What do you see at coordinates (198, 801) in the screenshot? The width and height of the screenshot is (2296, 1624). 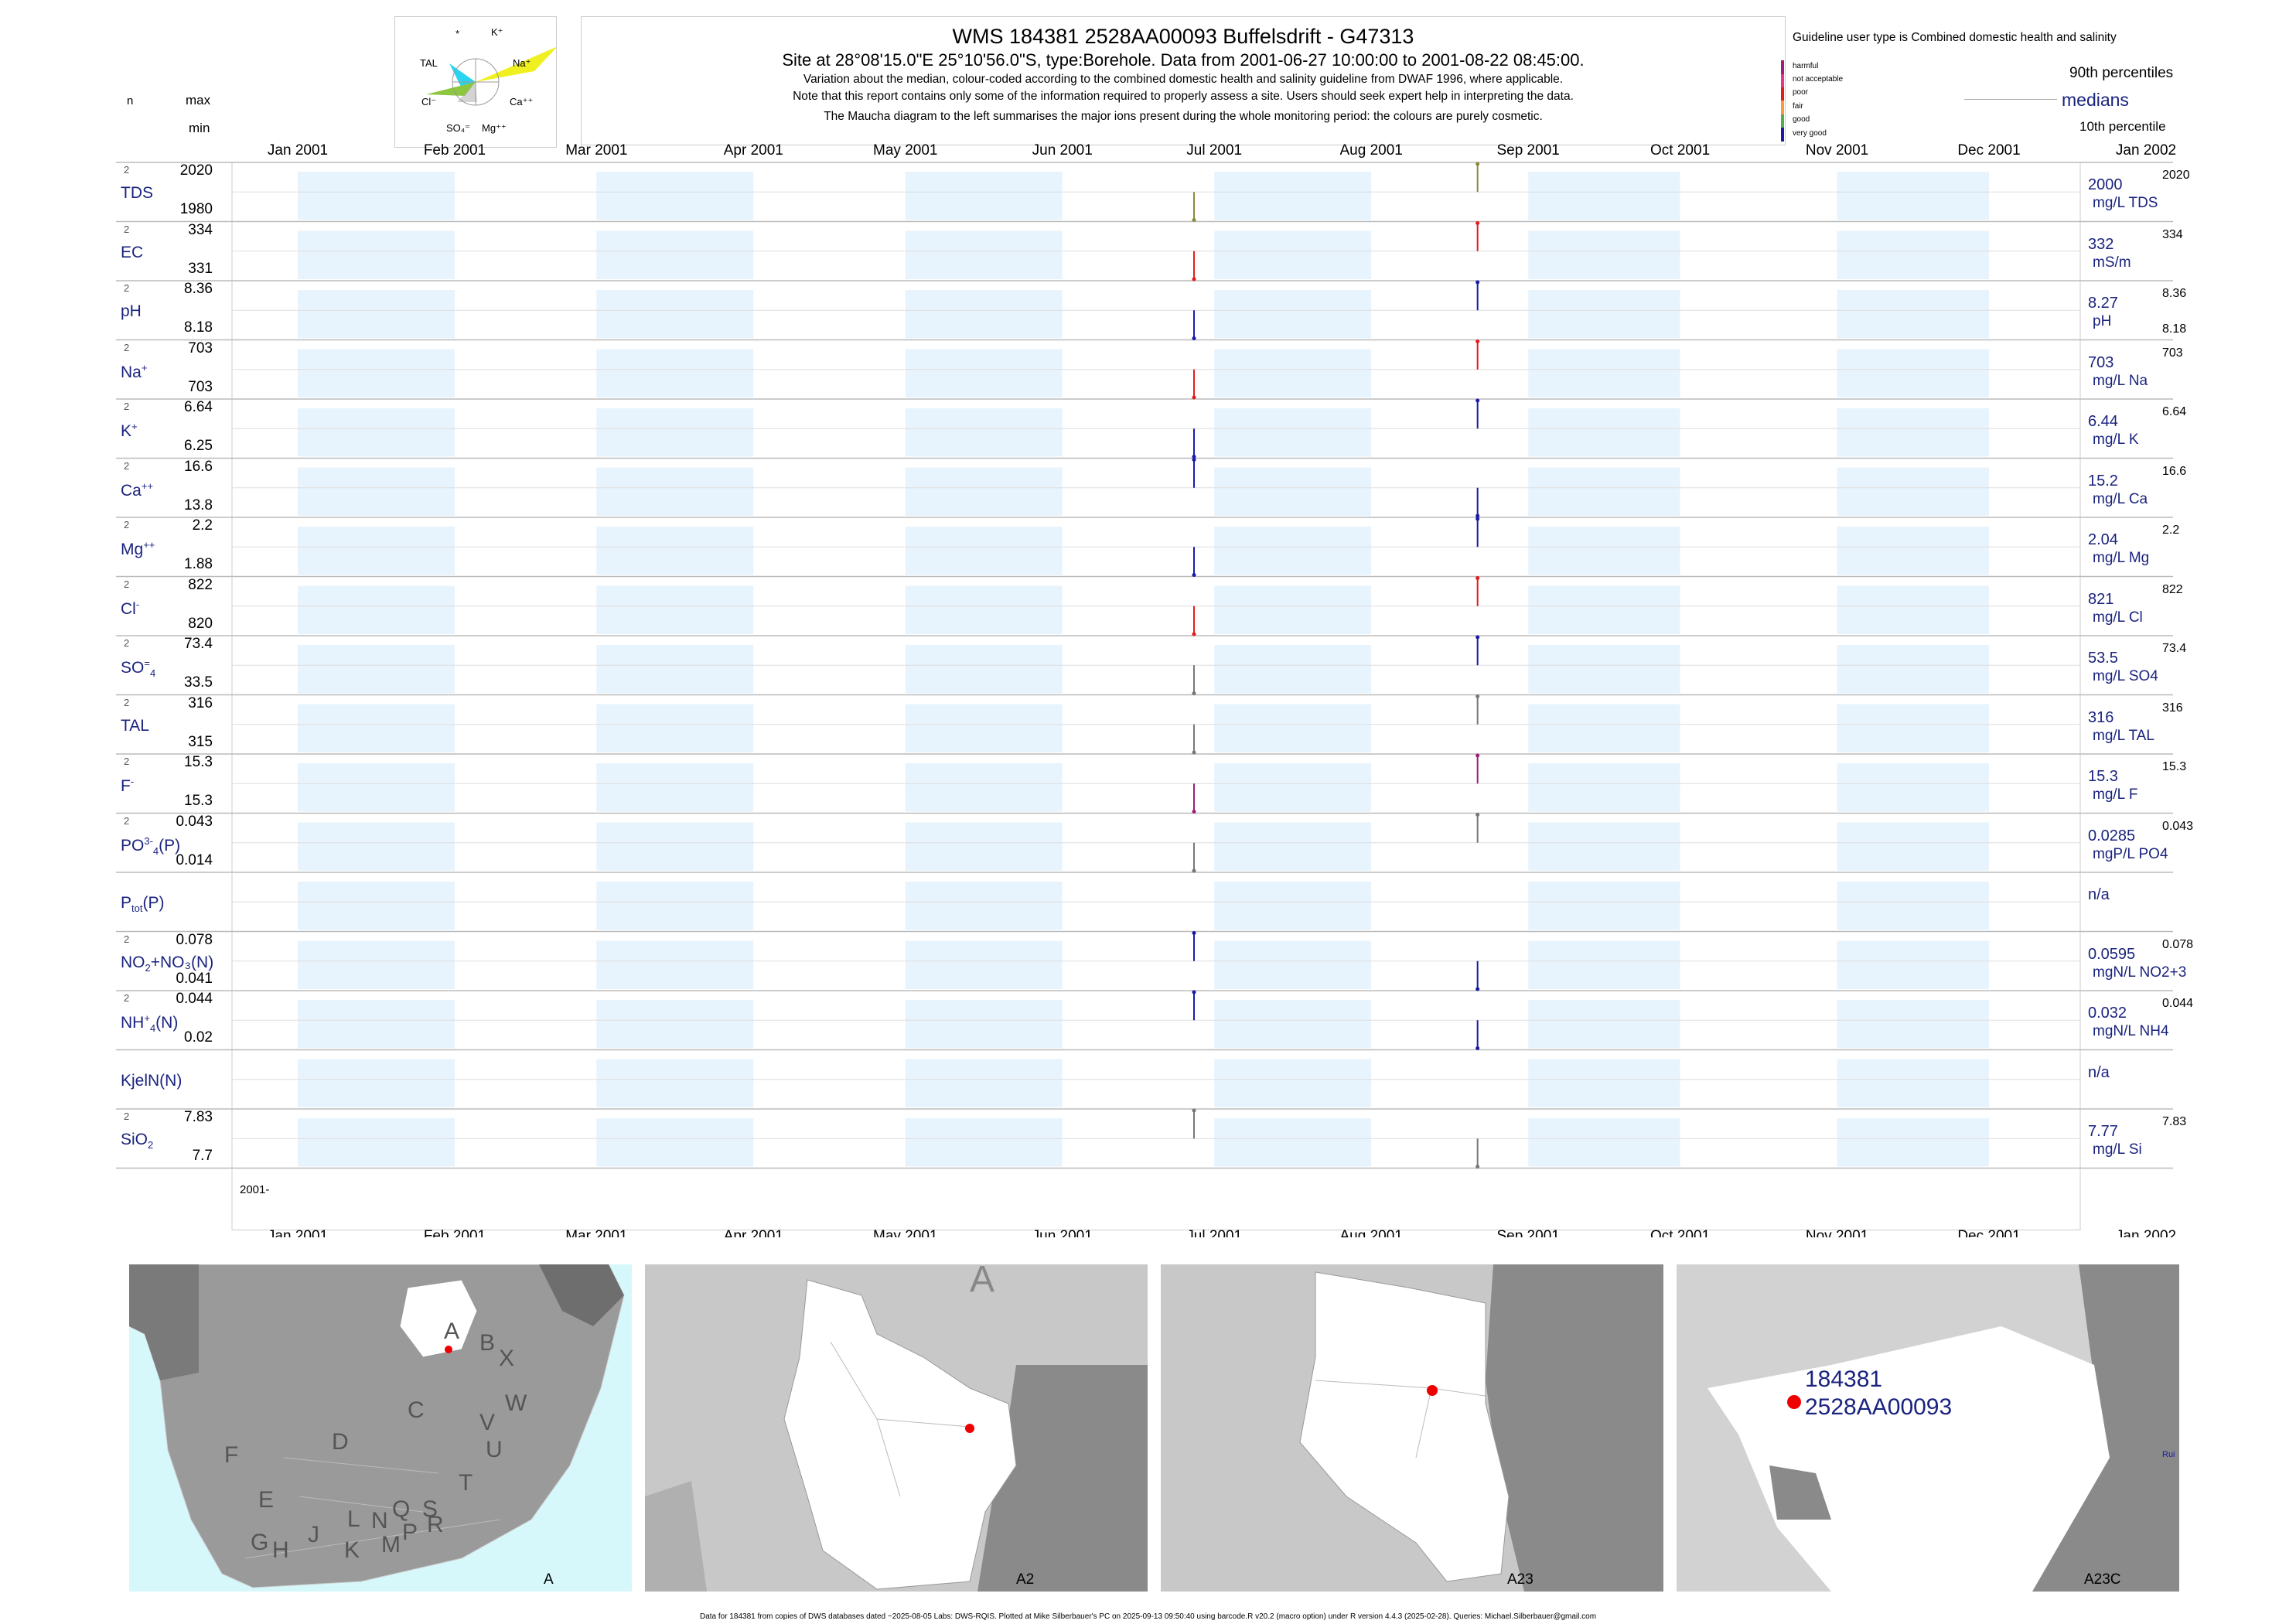 I see `row-min-F: 15.3` at bounding box center [198, 801].